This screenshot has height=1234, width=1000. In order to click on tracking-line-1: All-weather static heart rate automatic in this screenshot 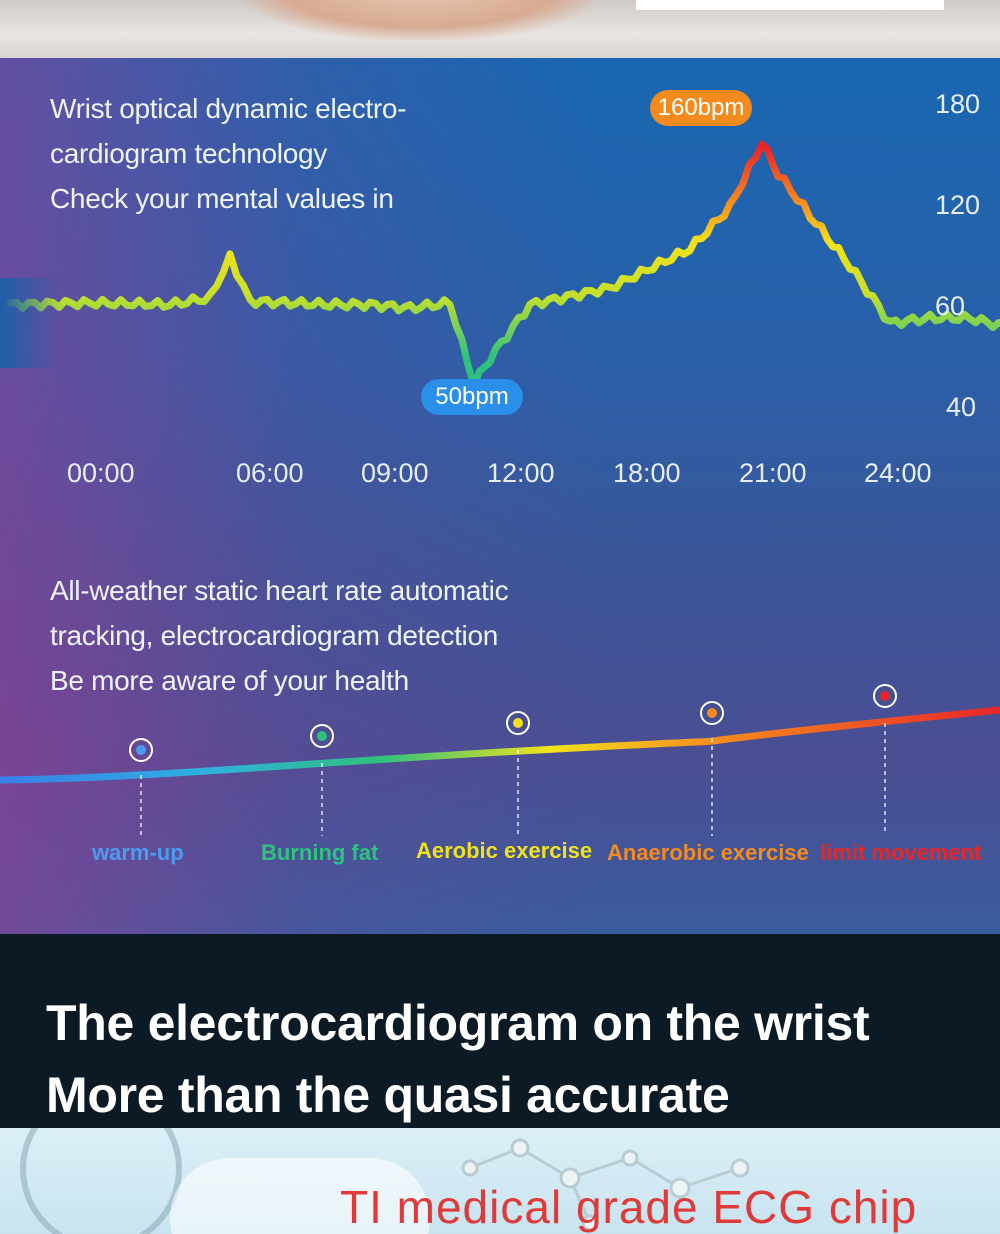, I will do `click(279, 590)`.